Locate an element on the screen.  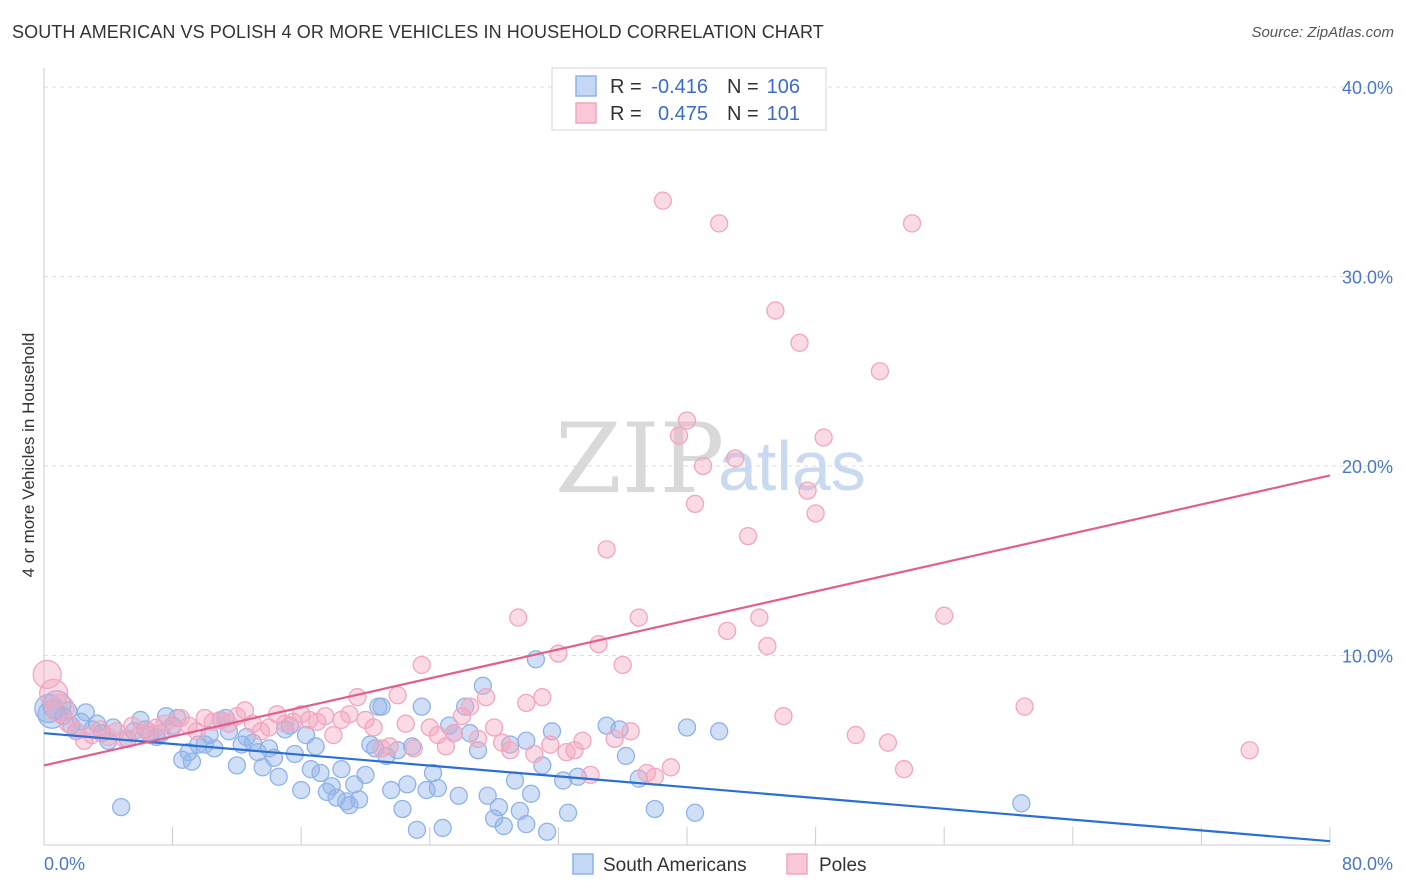
y-tick-labels: 10.0% 20.0% 30.0% 40.0% is located at coordinates (1367, 372).